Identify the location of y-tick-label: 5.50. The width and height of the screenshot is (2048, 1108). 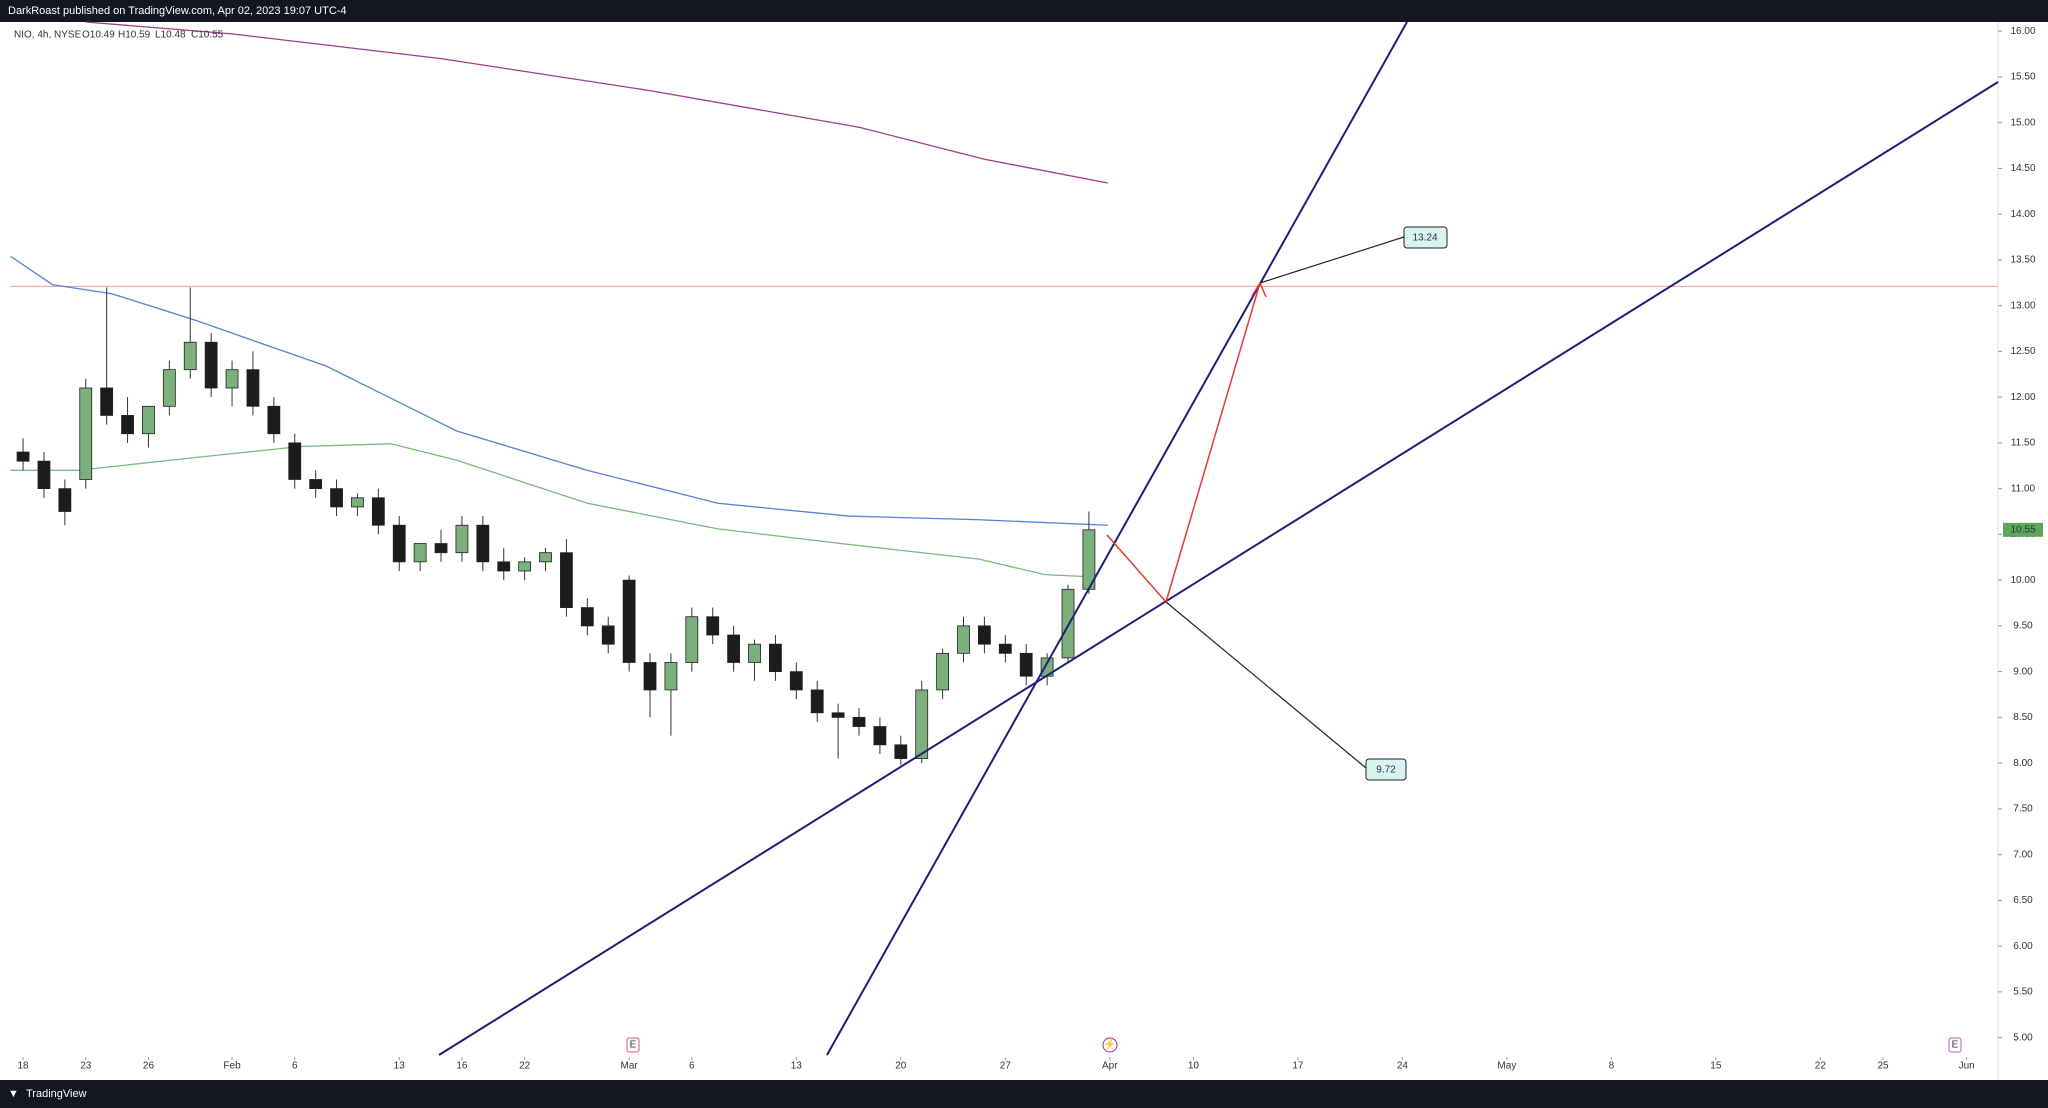
(2023, 992).